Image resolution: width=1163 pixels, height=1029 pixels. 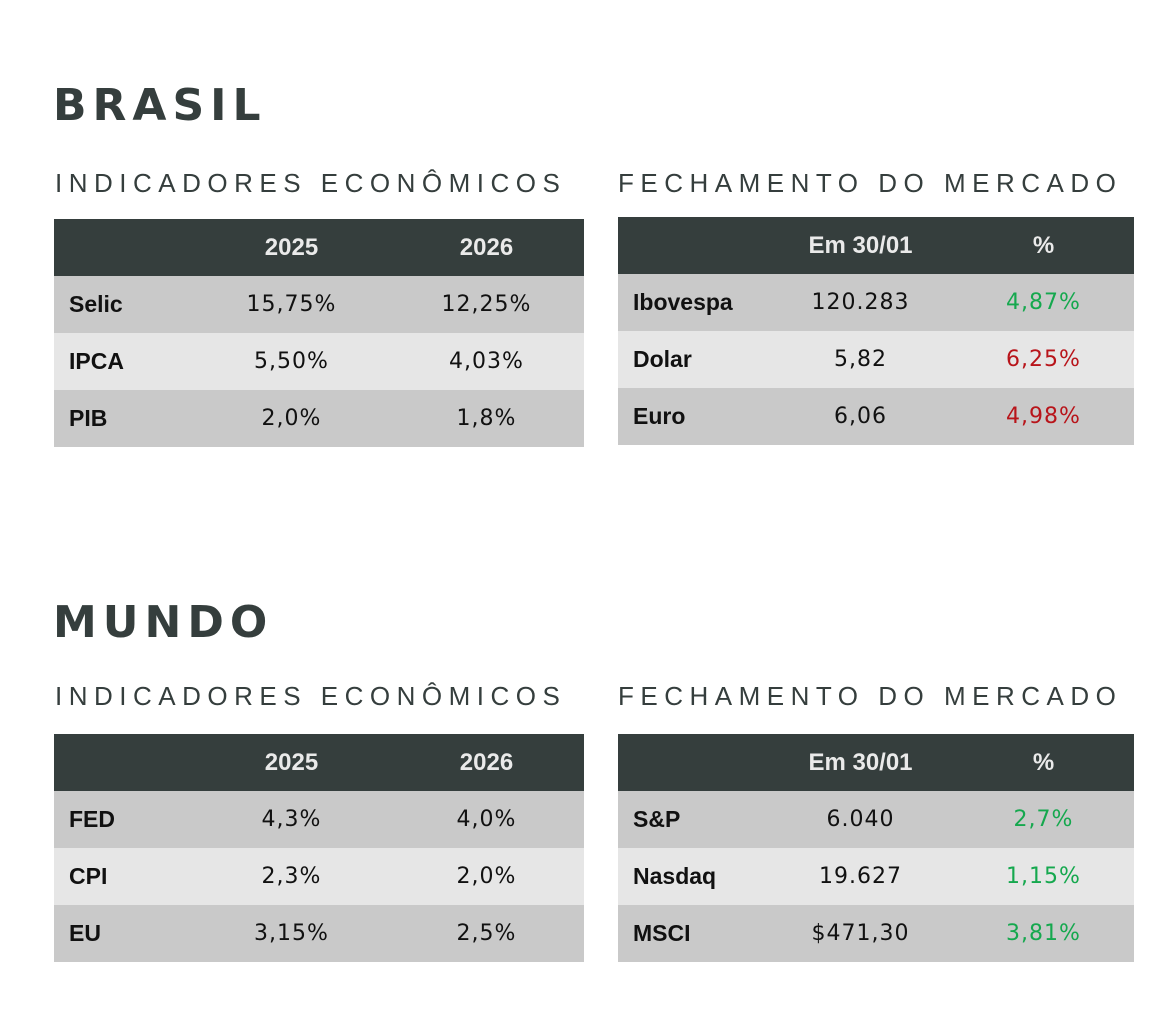 What do you see at coordinates (311, 696) in the screenshot?
I see `indicadores-title-mundo: INDICADORES ECONÔMICOS` at bounding box center [311, 696].